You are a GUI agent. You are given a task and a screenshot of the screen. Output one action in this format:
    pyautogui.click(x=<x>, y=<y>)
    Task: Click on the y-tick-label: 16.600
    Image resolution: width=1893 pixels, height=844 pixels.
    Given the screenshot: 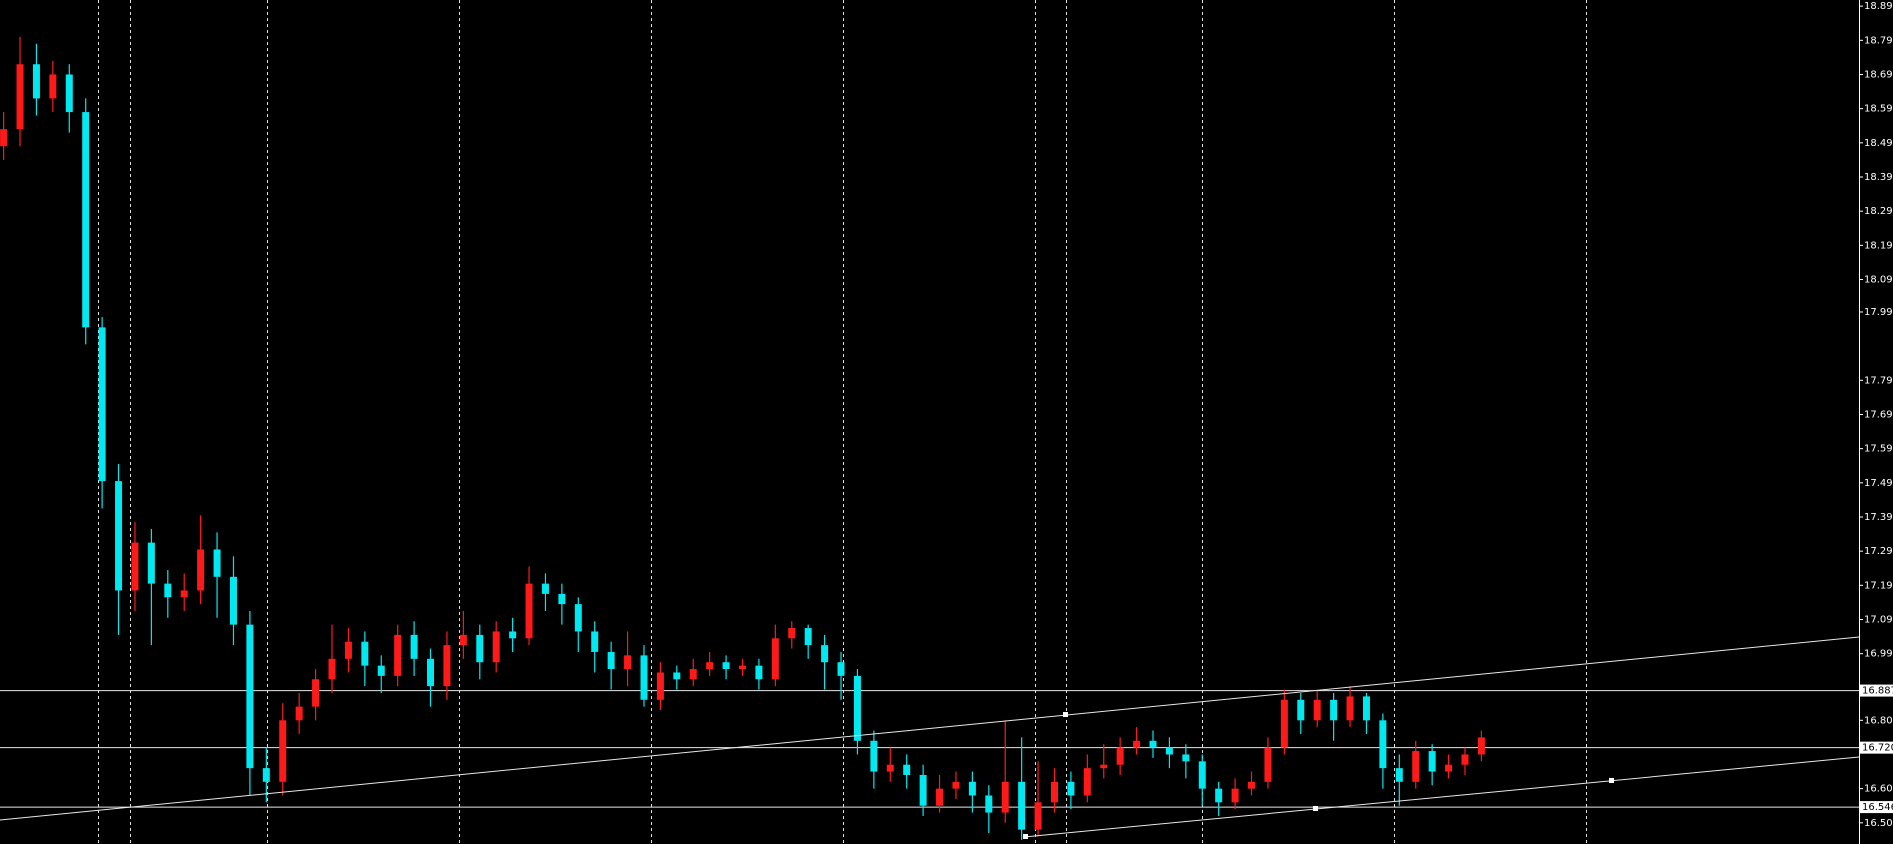 What is the action you would take?
    pyautogui.click(x=1878, y=789)
    